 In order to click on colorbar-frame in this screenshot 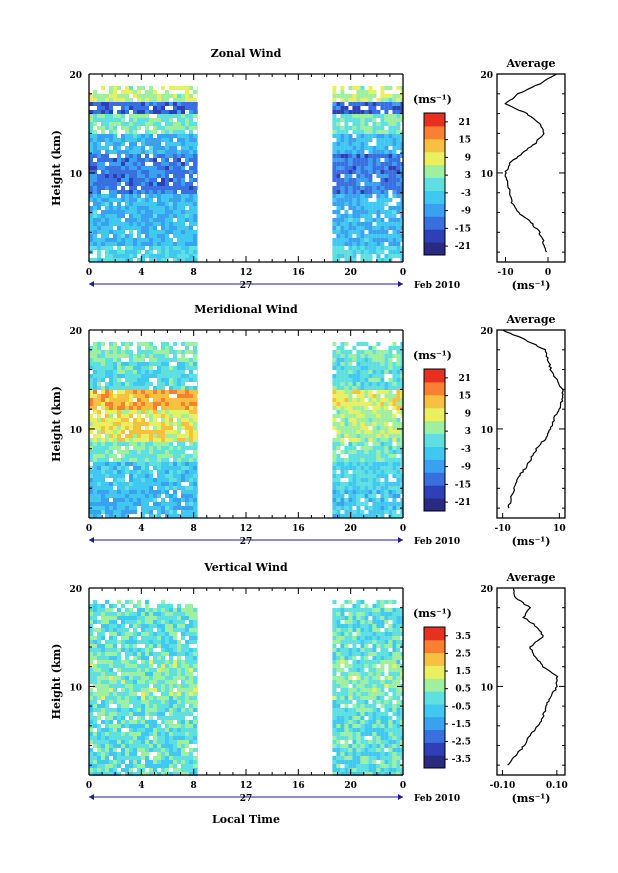, I will do `click(434, 184)`.